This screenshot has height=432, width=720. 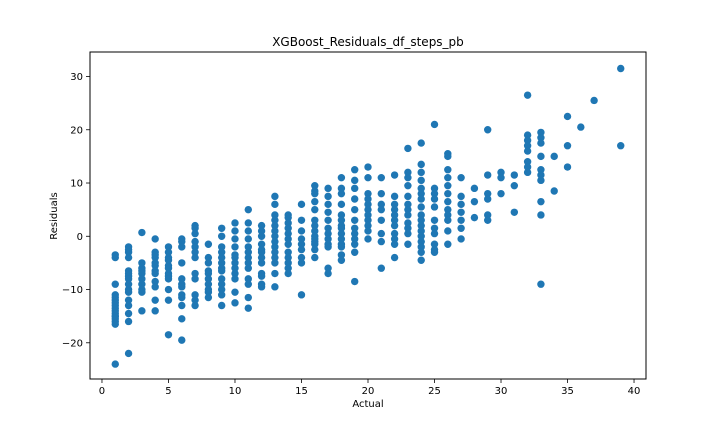 I want to click on x-tick-label: 10, so click(x=235, y=391).